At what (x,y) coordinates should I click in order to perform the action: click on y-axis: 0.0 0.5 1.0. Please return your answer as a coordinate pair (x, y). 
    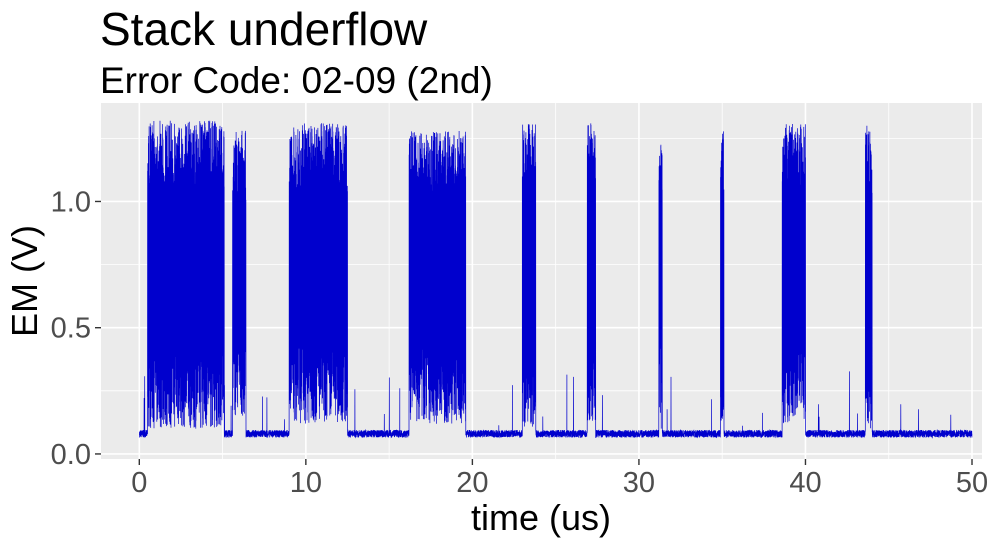
    Looking at the image, I should click on (76, 328).